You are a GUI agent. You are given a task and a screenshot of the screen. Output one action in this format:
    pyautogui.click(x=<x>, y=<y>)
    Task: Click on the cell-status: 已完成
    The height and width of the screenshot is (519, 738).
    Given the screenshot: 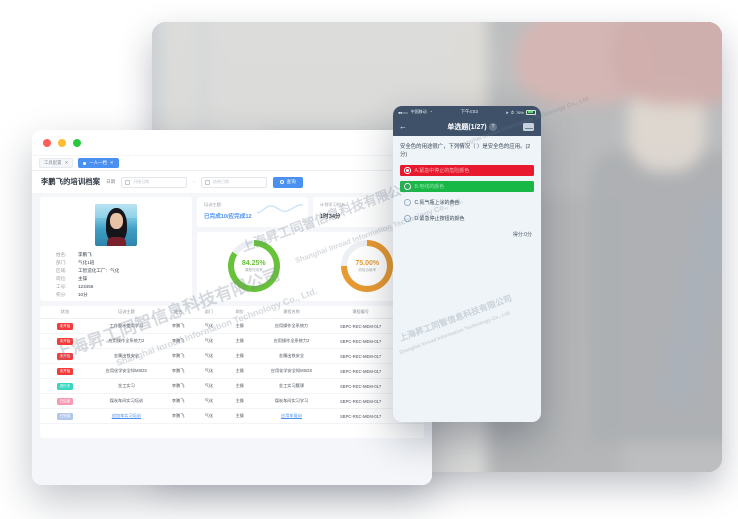 What is the action you would take?
    pyautogui.click(x=65, y=416)
    